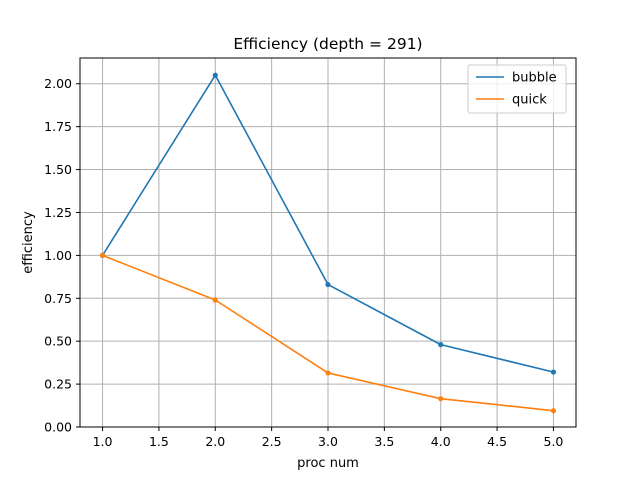 The width and height of the screenshot is (640, 484). What do you see at coordinates (58, 255) in the screenshot?
I see `y-tick-label-4: 1.00` at bounding box center [58, 255].